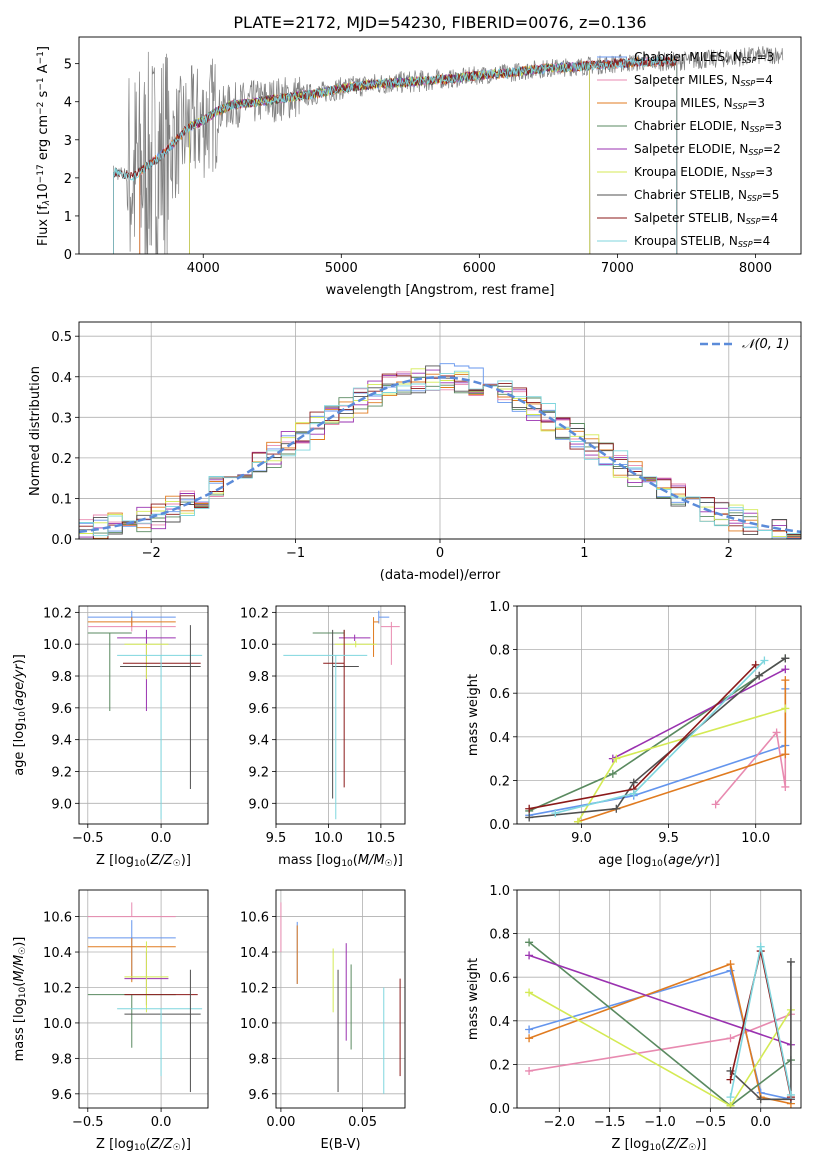  Describe the element at coordinates (704, 57) in the screenshot. I see `legend-entry-label: Chabrier MILES, NSSP=3` at that location.